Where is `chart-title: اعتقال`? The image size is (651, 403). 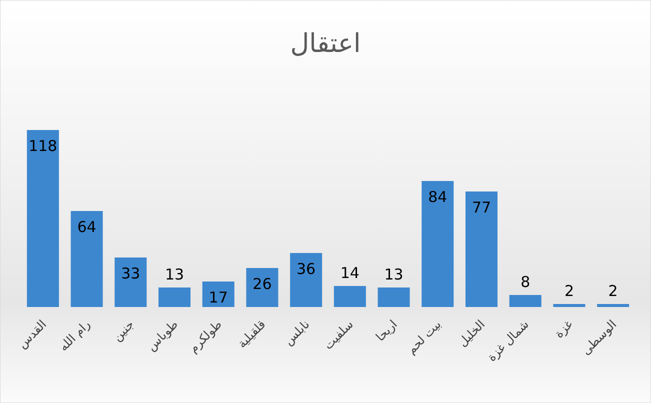
chart-title: اعتقال is located at coordinates (325, 44).